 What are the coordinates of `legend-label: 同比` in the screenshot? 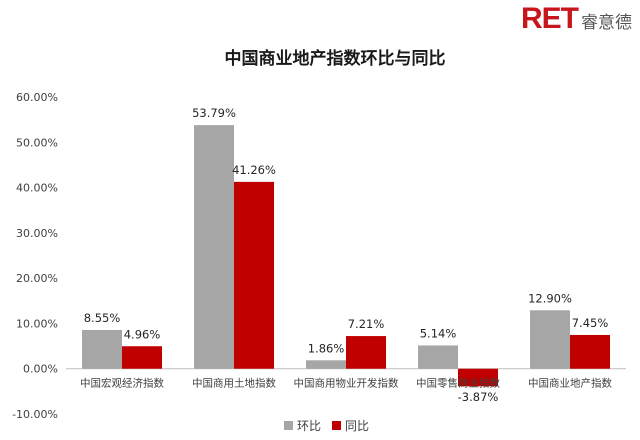 It's located at (357, 426).